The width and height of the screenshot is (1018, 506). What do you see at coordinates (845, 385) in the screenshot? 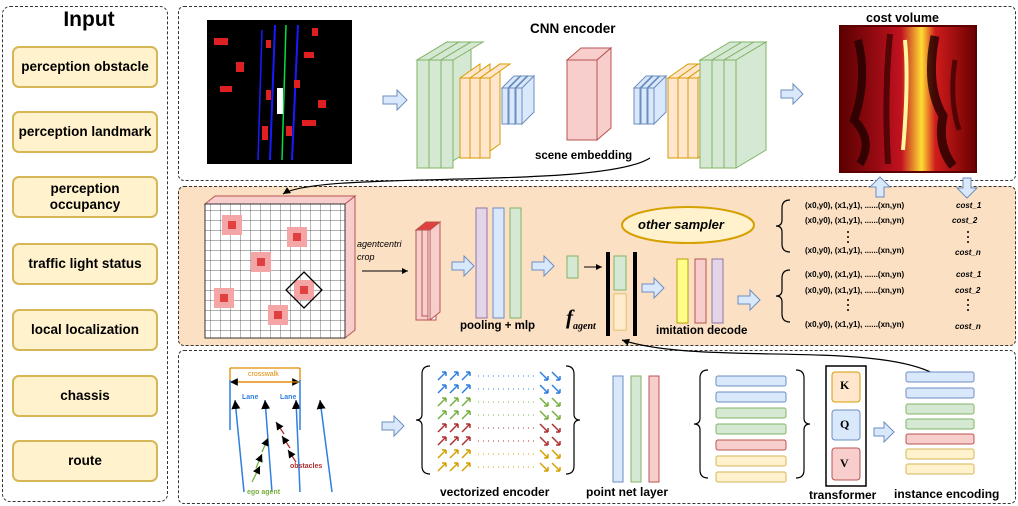
I see `k-label: K` at bounding box center [845, 385].